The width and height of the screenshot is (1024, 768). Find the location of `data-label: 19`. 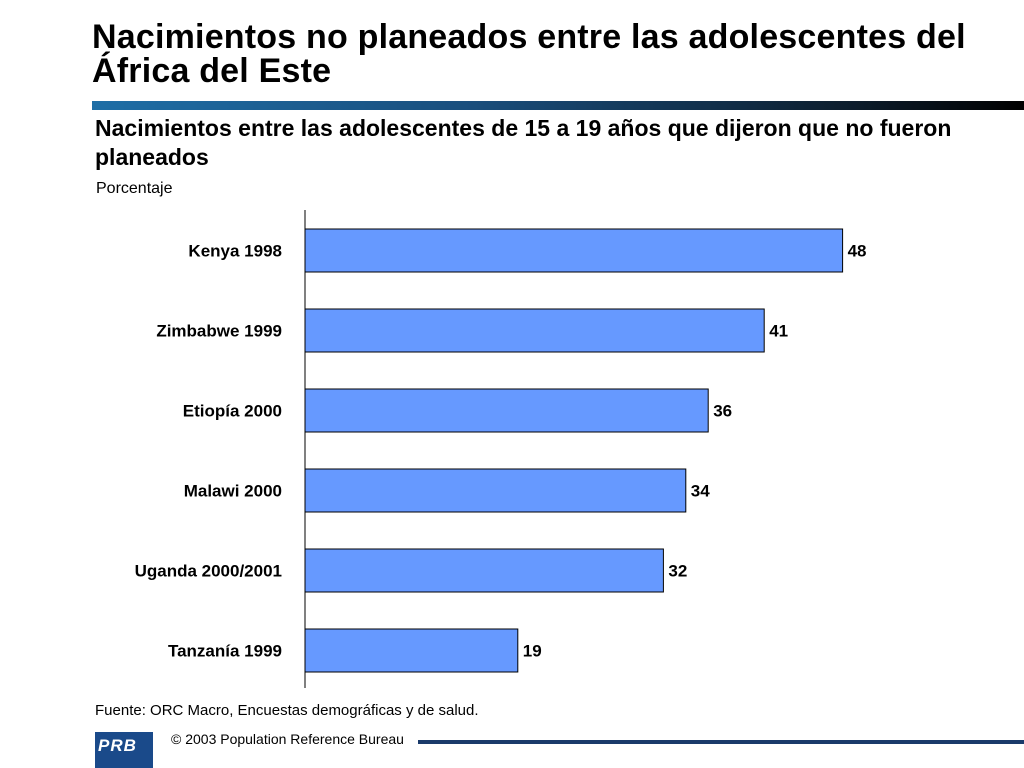

data-label: 19 is located at coordinates (532, 651).